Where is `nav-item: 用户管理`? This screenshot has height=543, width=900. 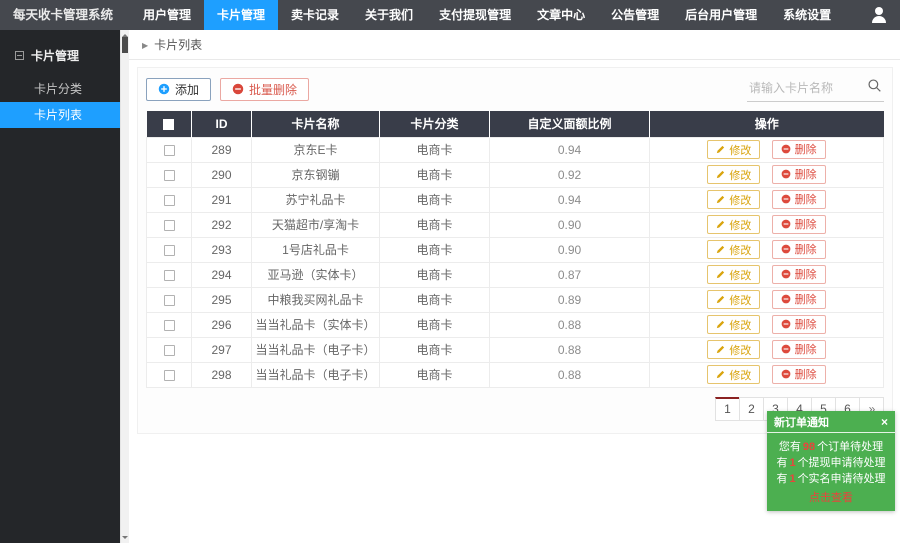
nav-item: 用户管理 is located at coordinates (167, 15).